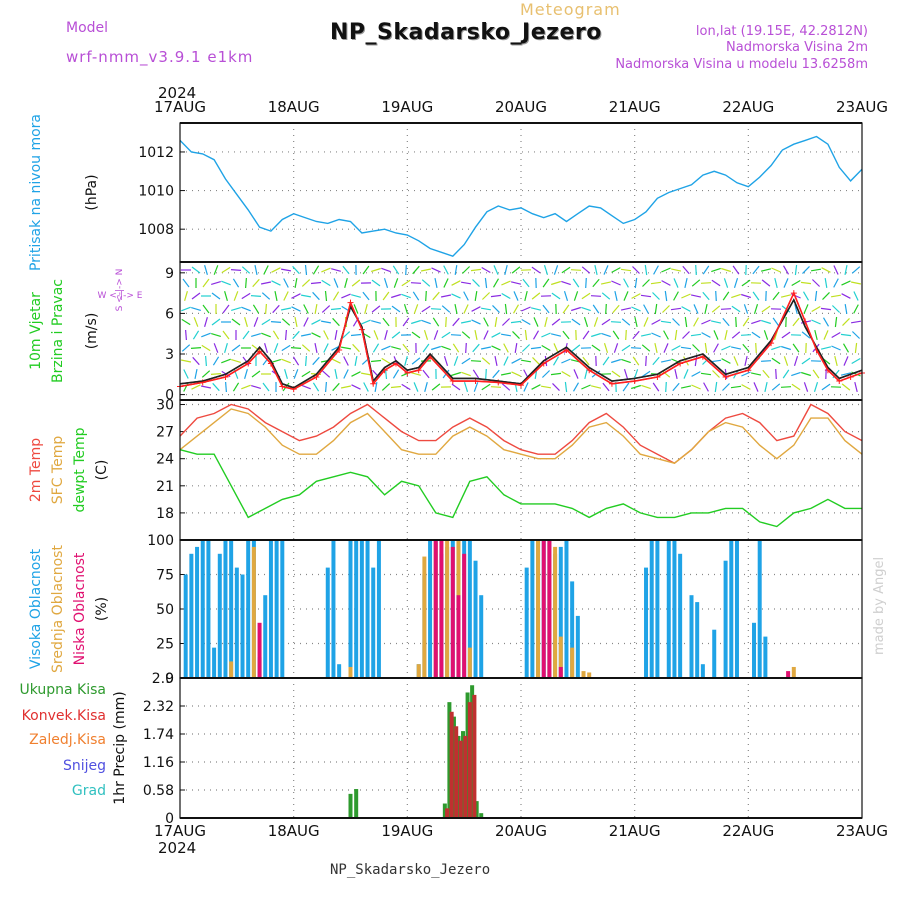  Describe the element at coordinates (163, 679) in the screenshot. I see `y-tick-label: 2.9` at that location.